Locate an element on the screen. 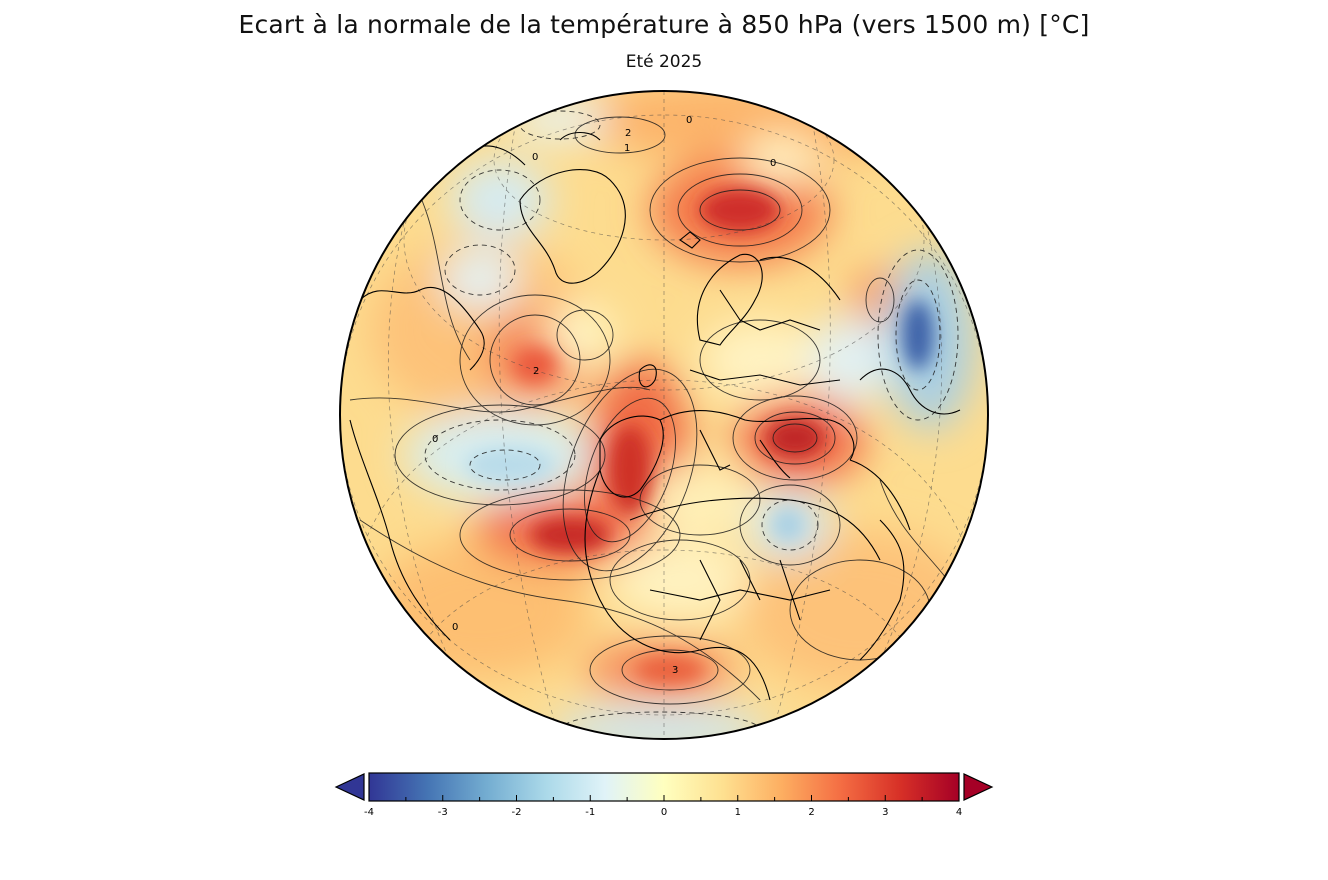 Image resolution: width=1328 pixels, height=880 pixels. colorbar-tick-label: 2 is located at coordinates (811, 812).